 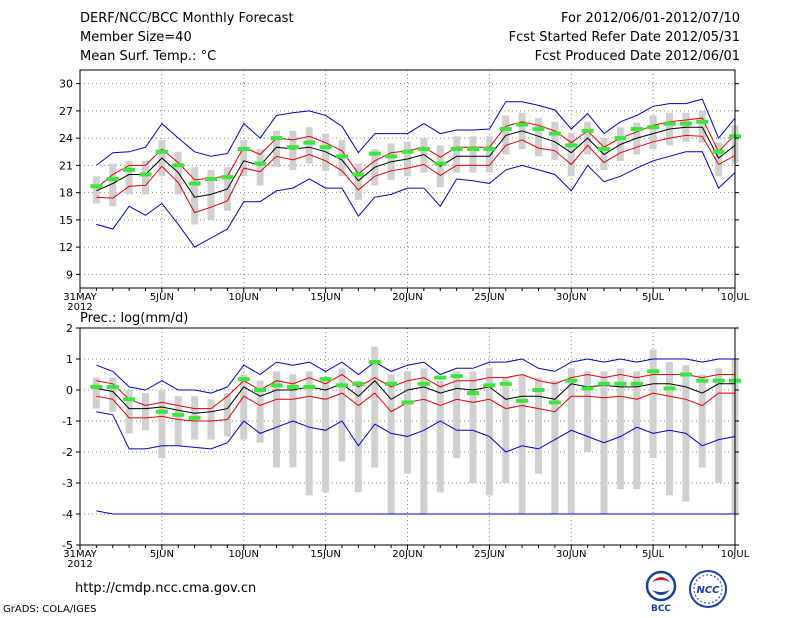 I want to click on bcc-logo-ring, so click(x=661, y=586).